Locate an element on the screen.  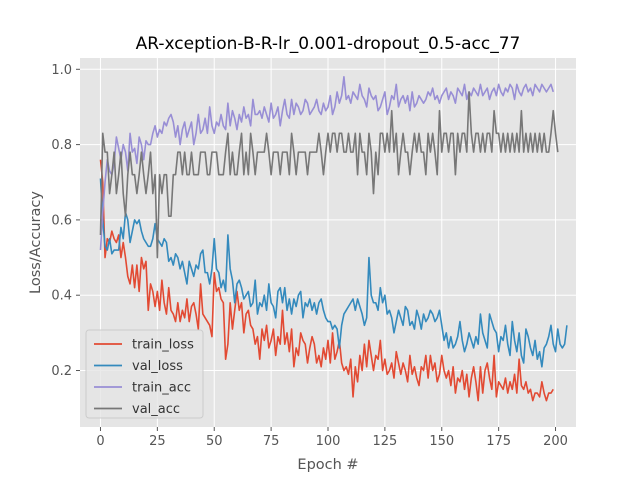
legend-box is located at coordinates (144, 374).